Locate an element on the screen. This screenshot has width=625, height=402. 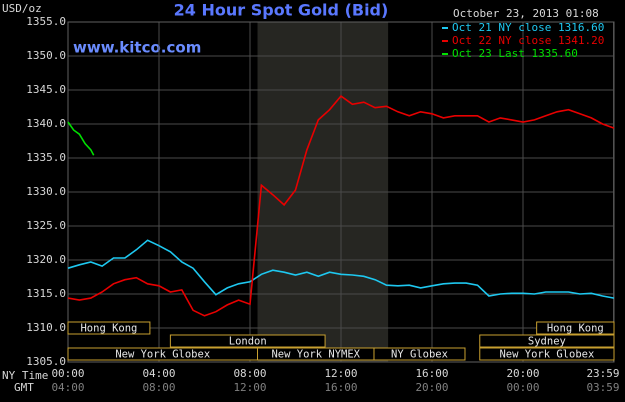
session-label: Sydney is located at coordinates (547, 342).